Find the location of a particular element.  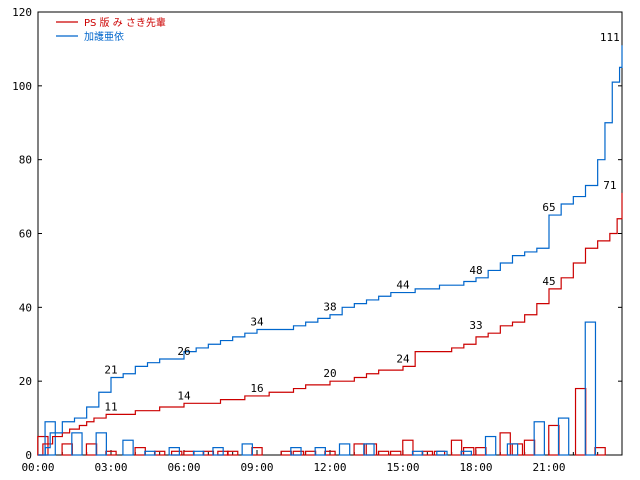

data-label: 21 is located at coordinates (110, 369).